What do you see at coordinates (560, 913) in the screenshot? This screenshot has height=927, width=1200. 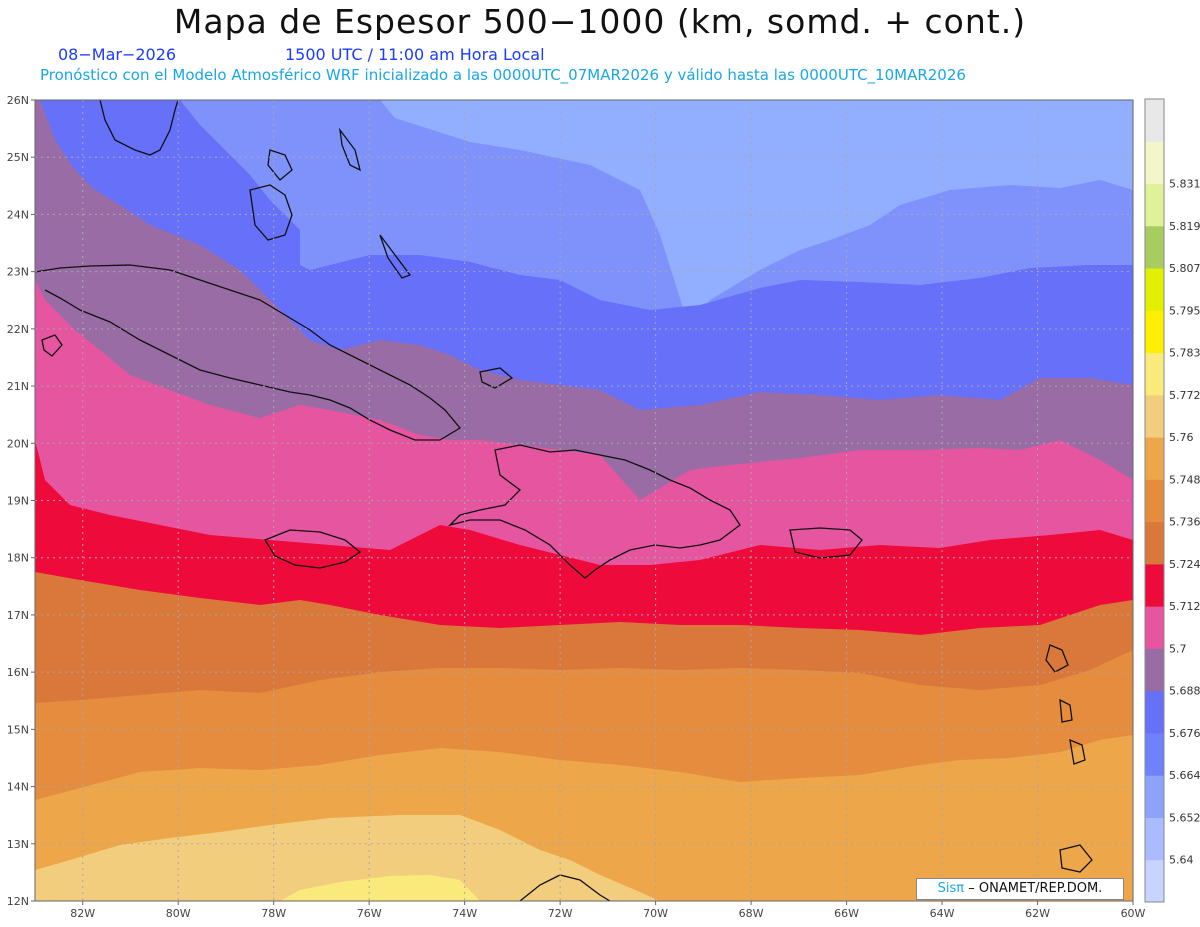 I see `lon-label: 72W` at bounding box center [560, 913].